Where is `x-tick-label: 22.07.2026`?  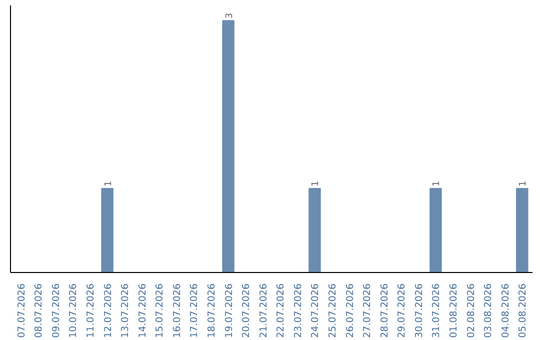
x-tick-label: 22.07.2026 is located at coordinates (281, 310).